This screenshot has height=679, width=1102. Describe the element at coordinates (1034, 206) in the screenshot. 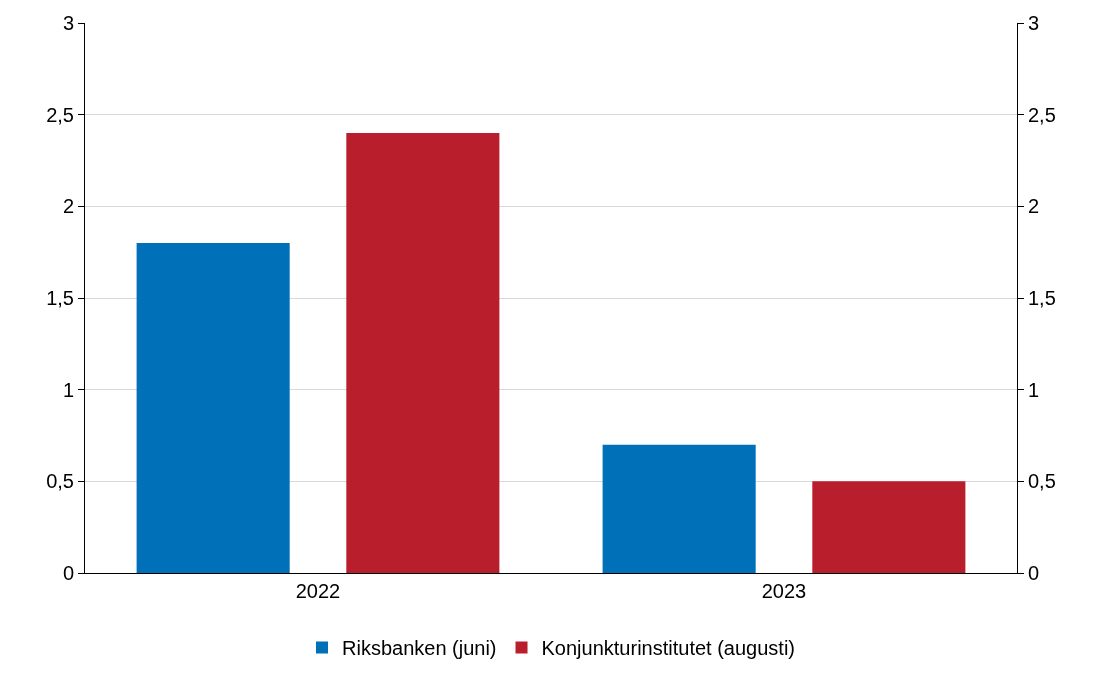

I see `y2-tick-label: 2` at that location.